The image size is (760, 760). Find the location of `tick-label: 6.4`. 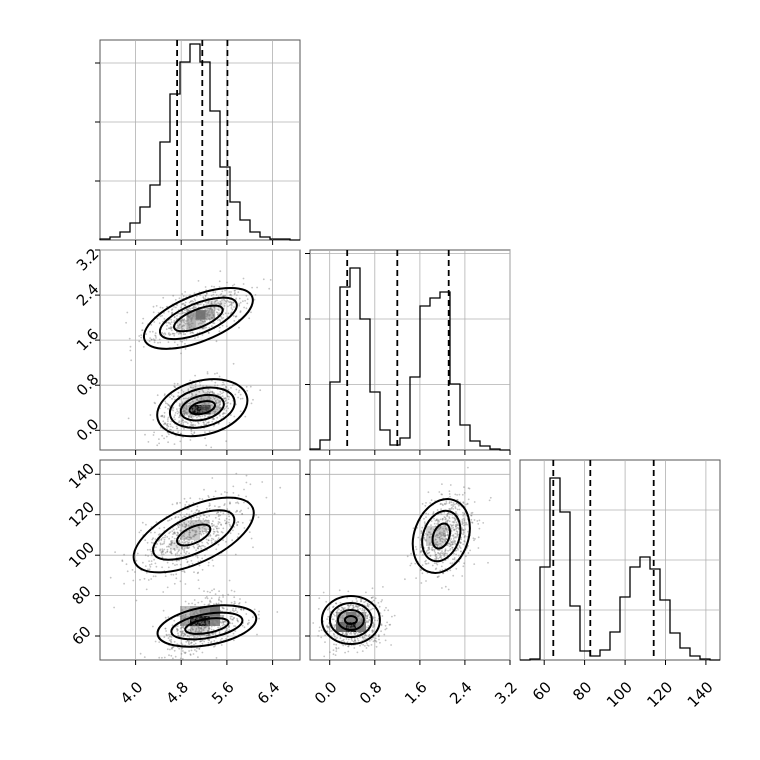

tick-label: 6.4 is located at coordinates (269, 693).